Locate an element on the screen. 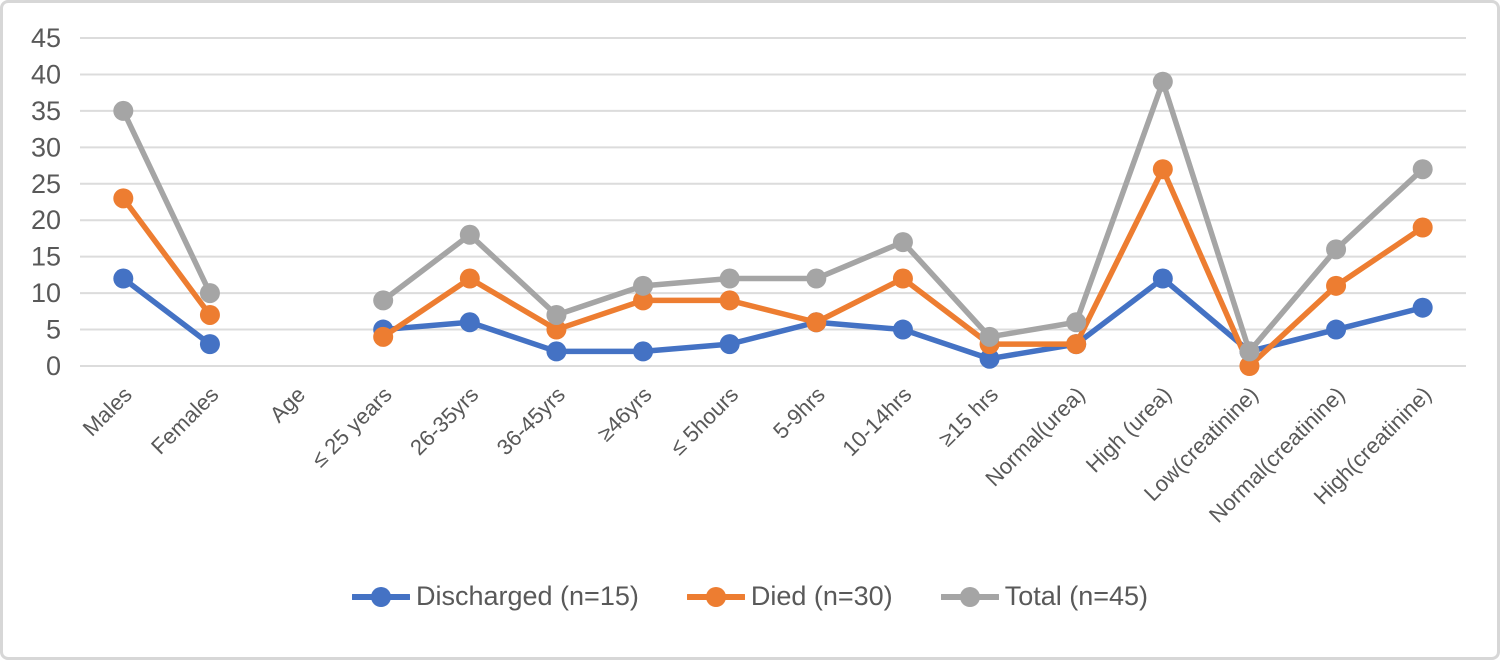  y-tick-label: 25 is located at coordinates (46, 184).